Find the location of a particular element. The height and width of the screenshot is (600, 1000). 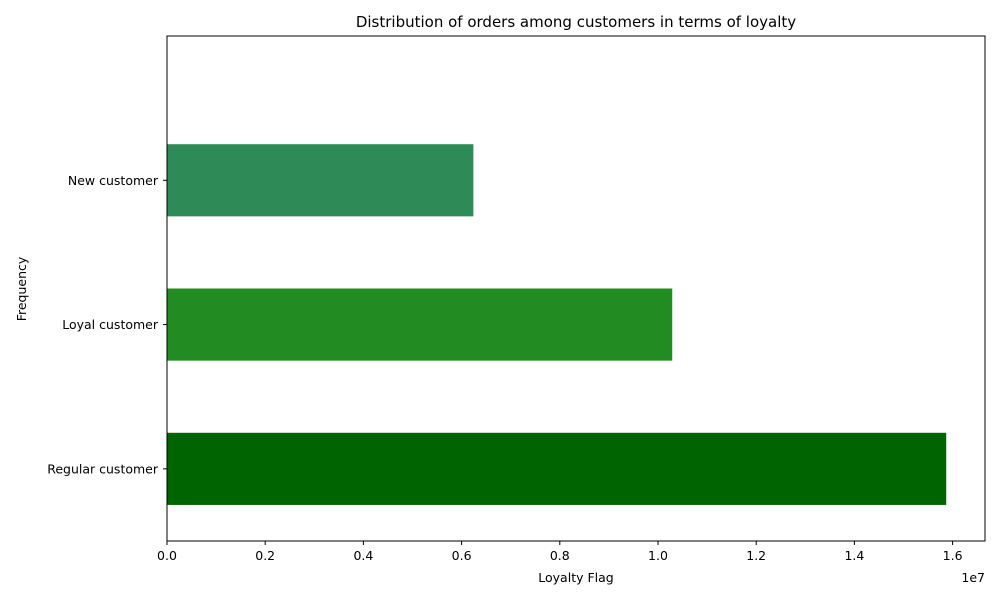

x-tick-label: 0.0 is located at coordinates (167, 555).